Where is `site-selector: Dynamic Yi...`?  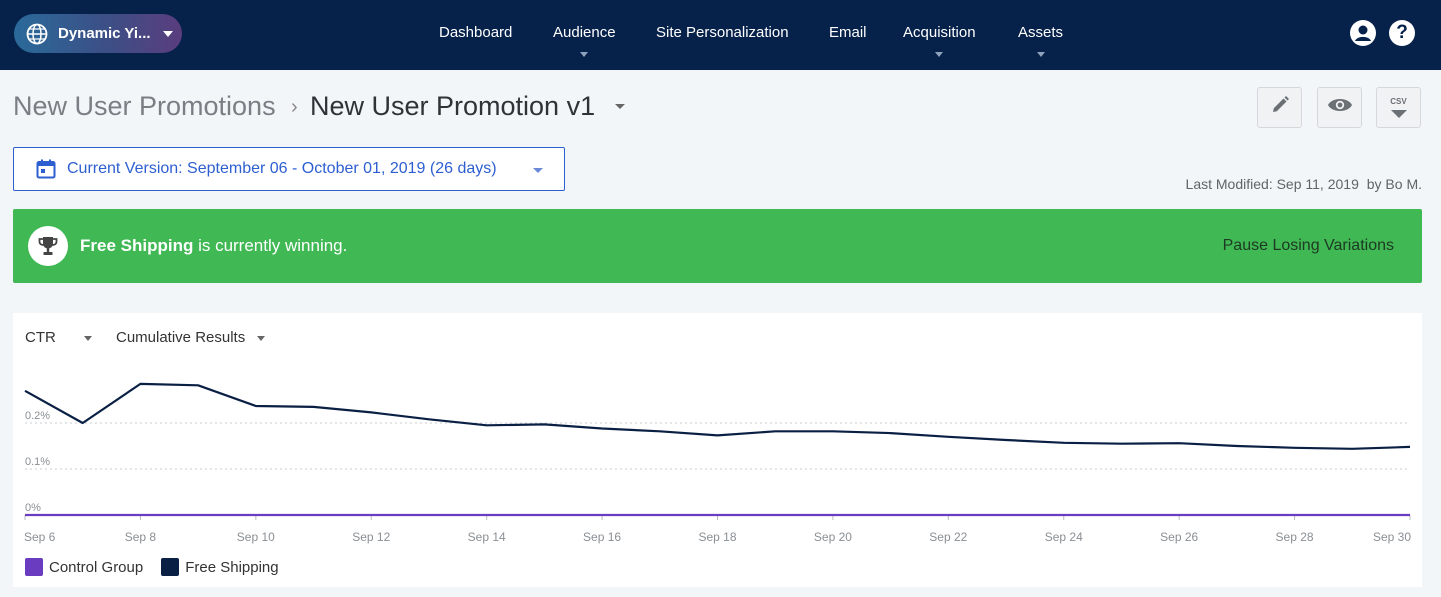 site-selector: Dynamic Yi... is located at coordinates (98, 33).